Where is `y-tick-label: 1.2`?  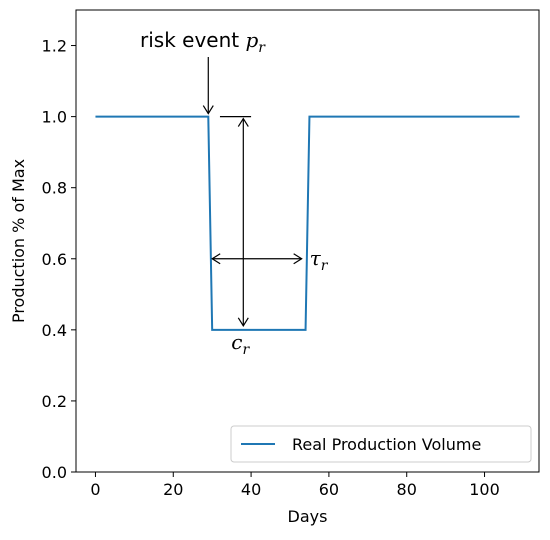 y-tick-label: 1.2 is located at coordinates (54, 46).